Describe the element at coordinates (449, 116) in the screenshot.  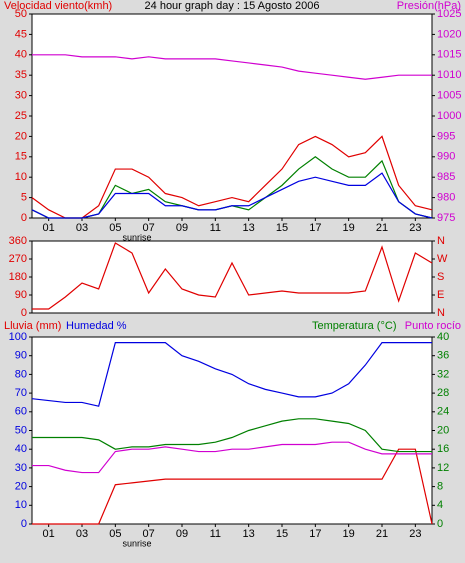
I see `y2-tick-label: 1000` at that location.